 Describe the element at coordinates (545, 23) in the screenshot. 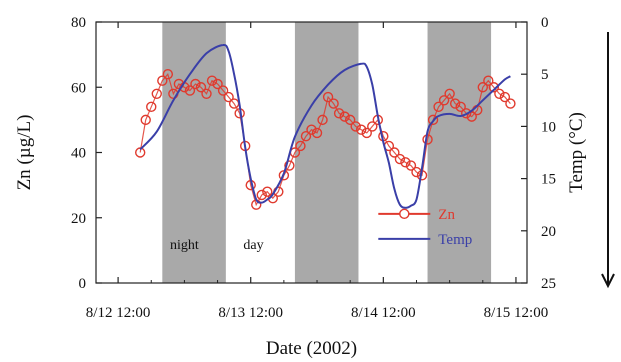

I see `y2-tick-label: 0` at that location.